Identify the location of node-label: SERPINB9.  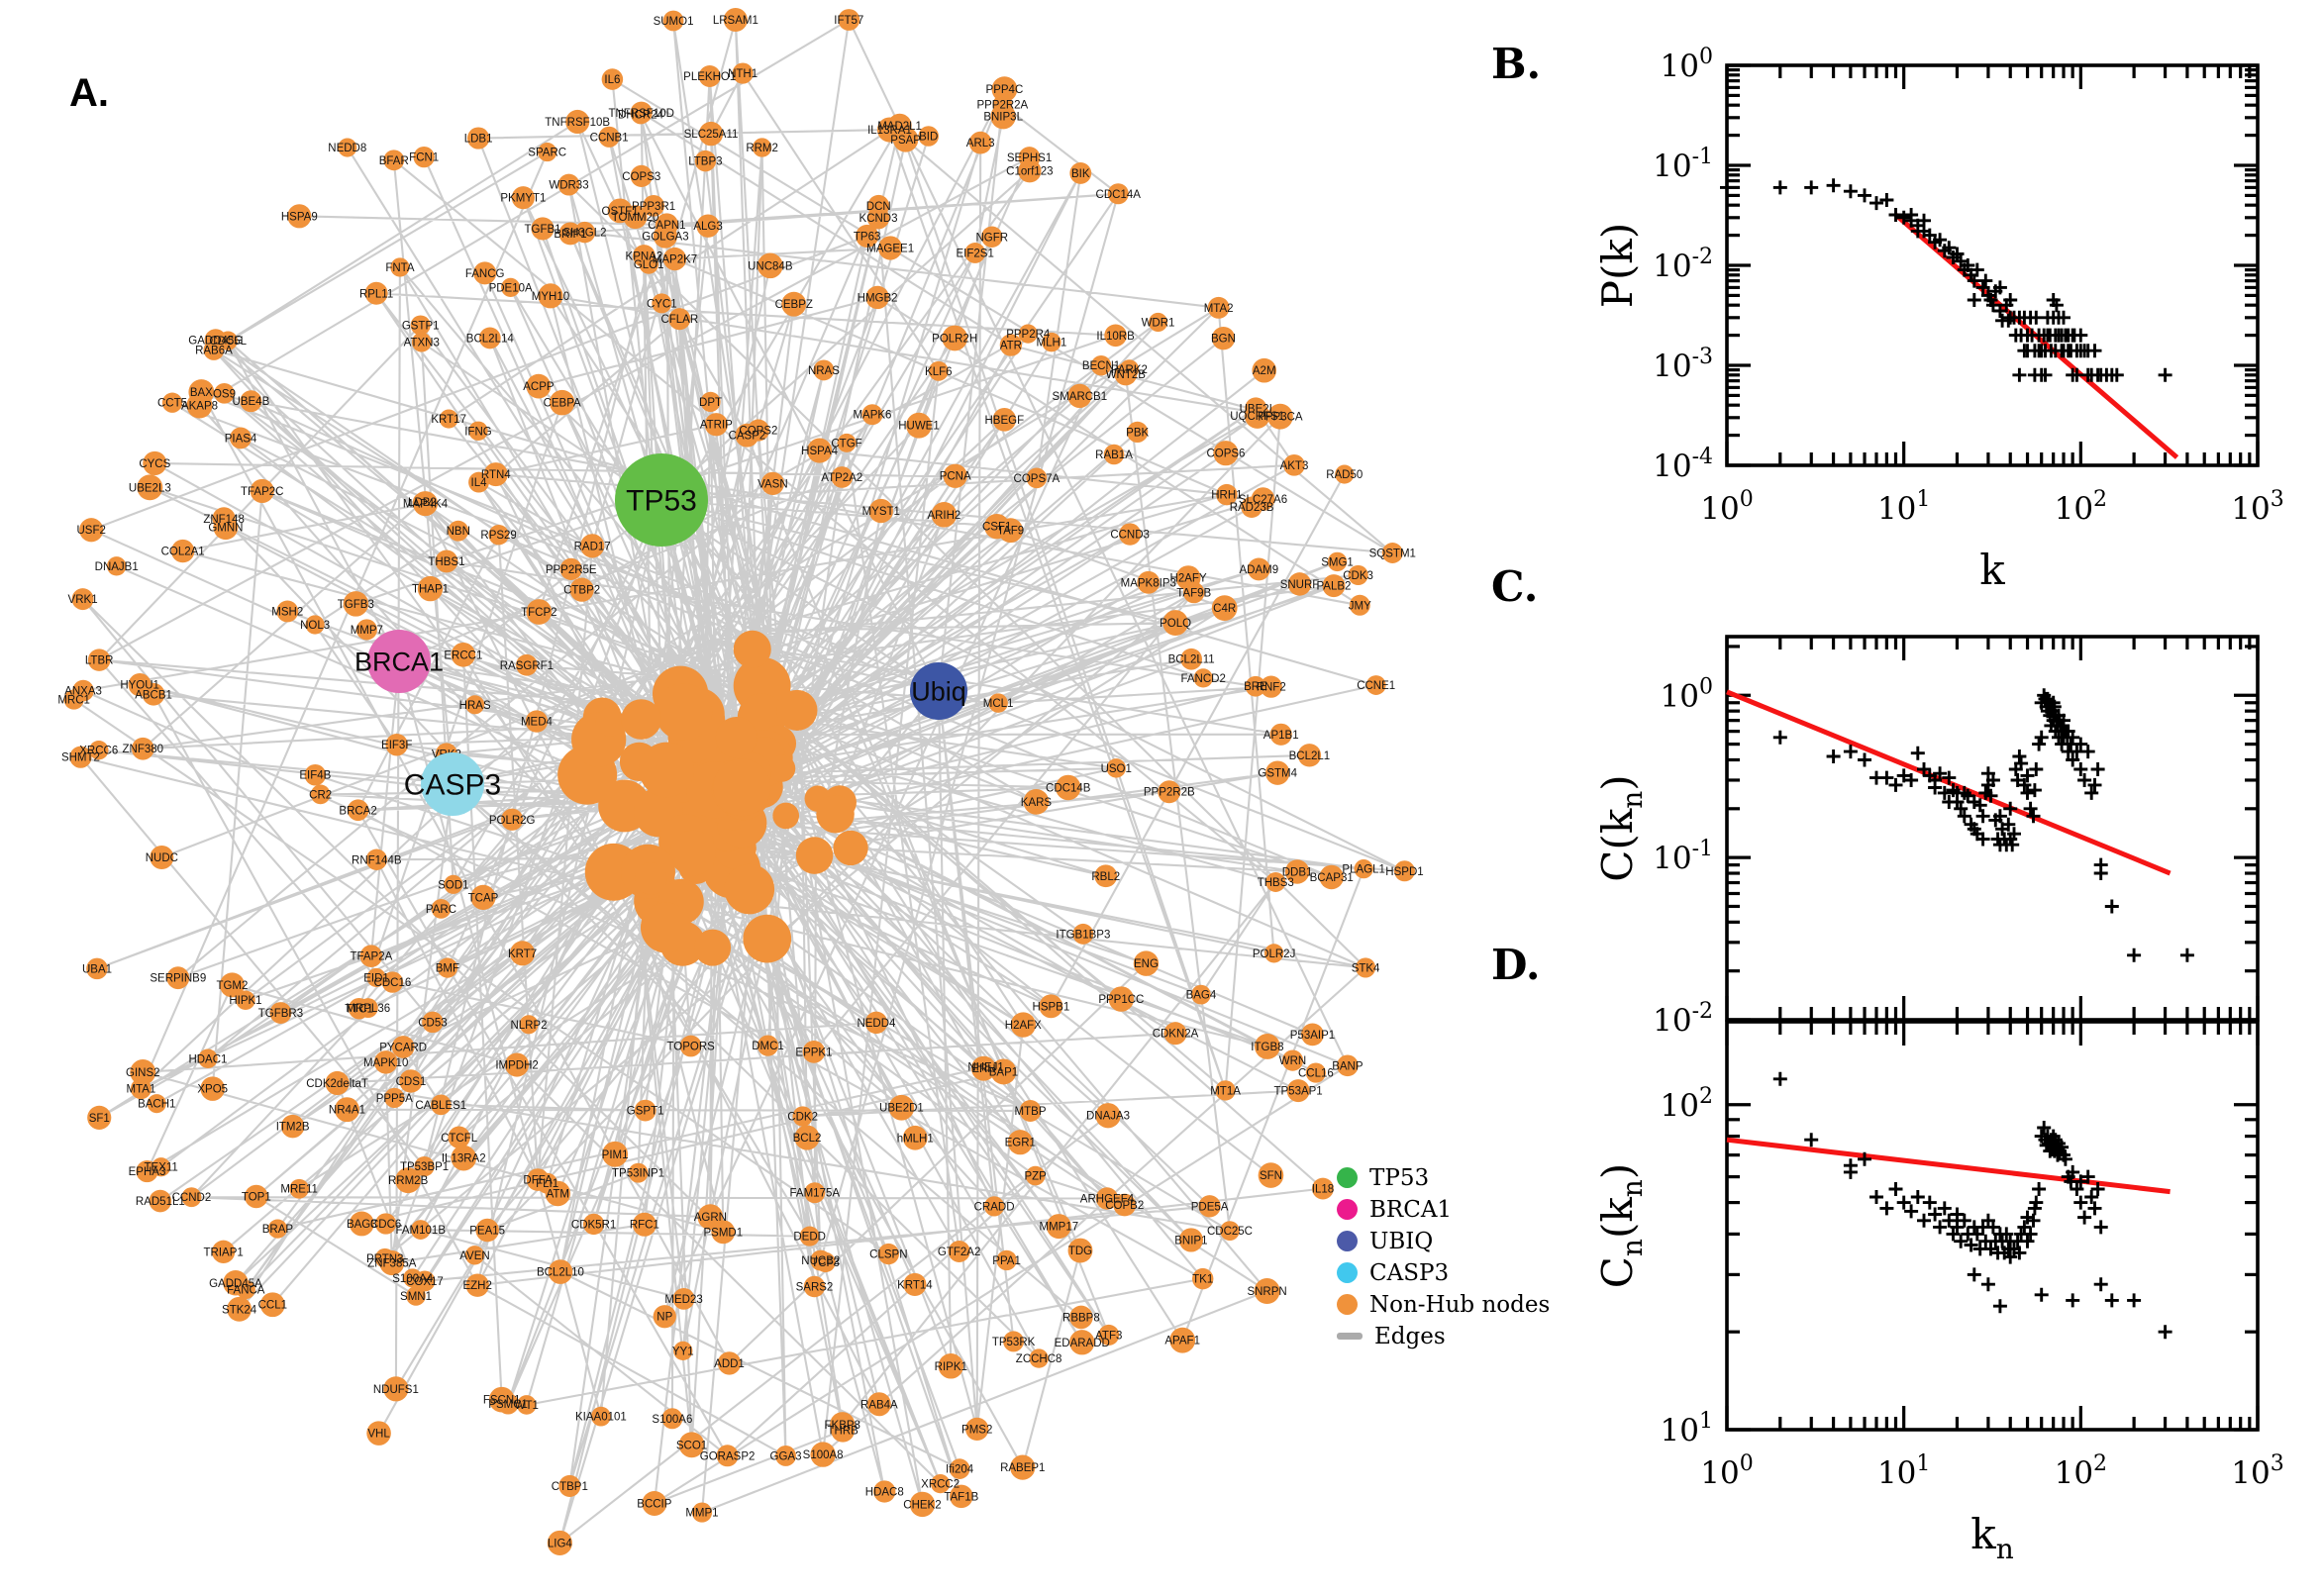
(178, 979).